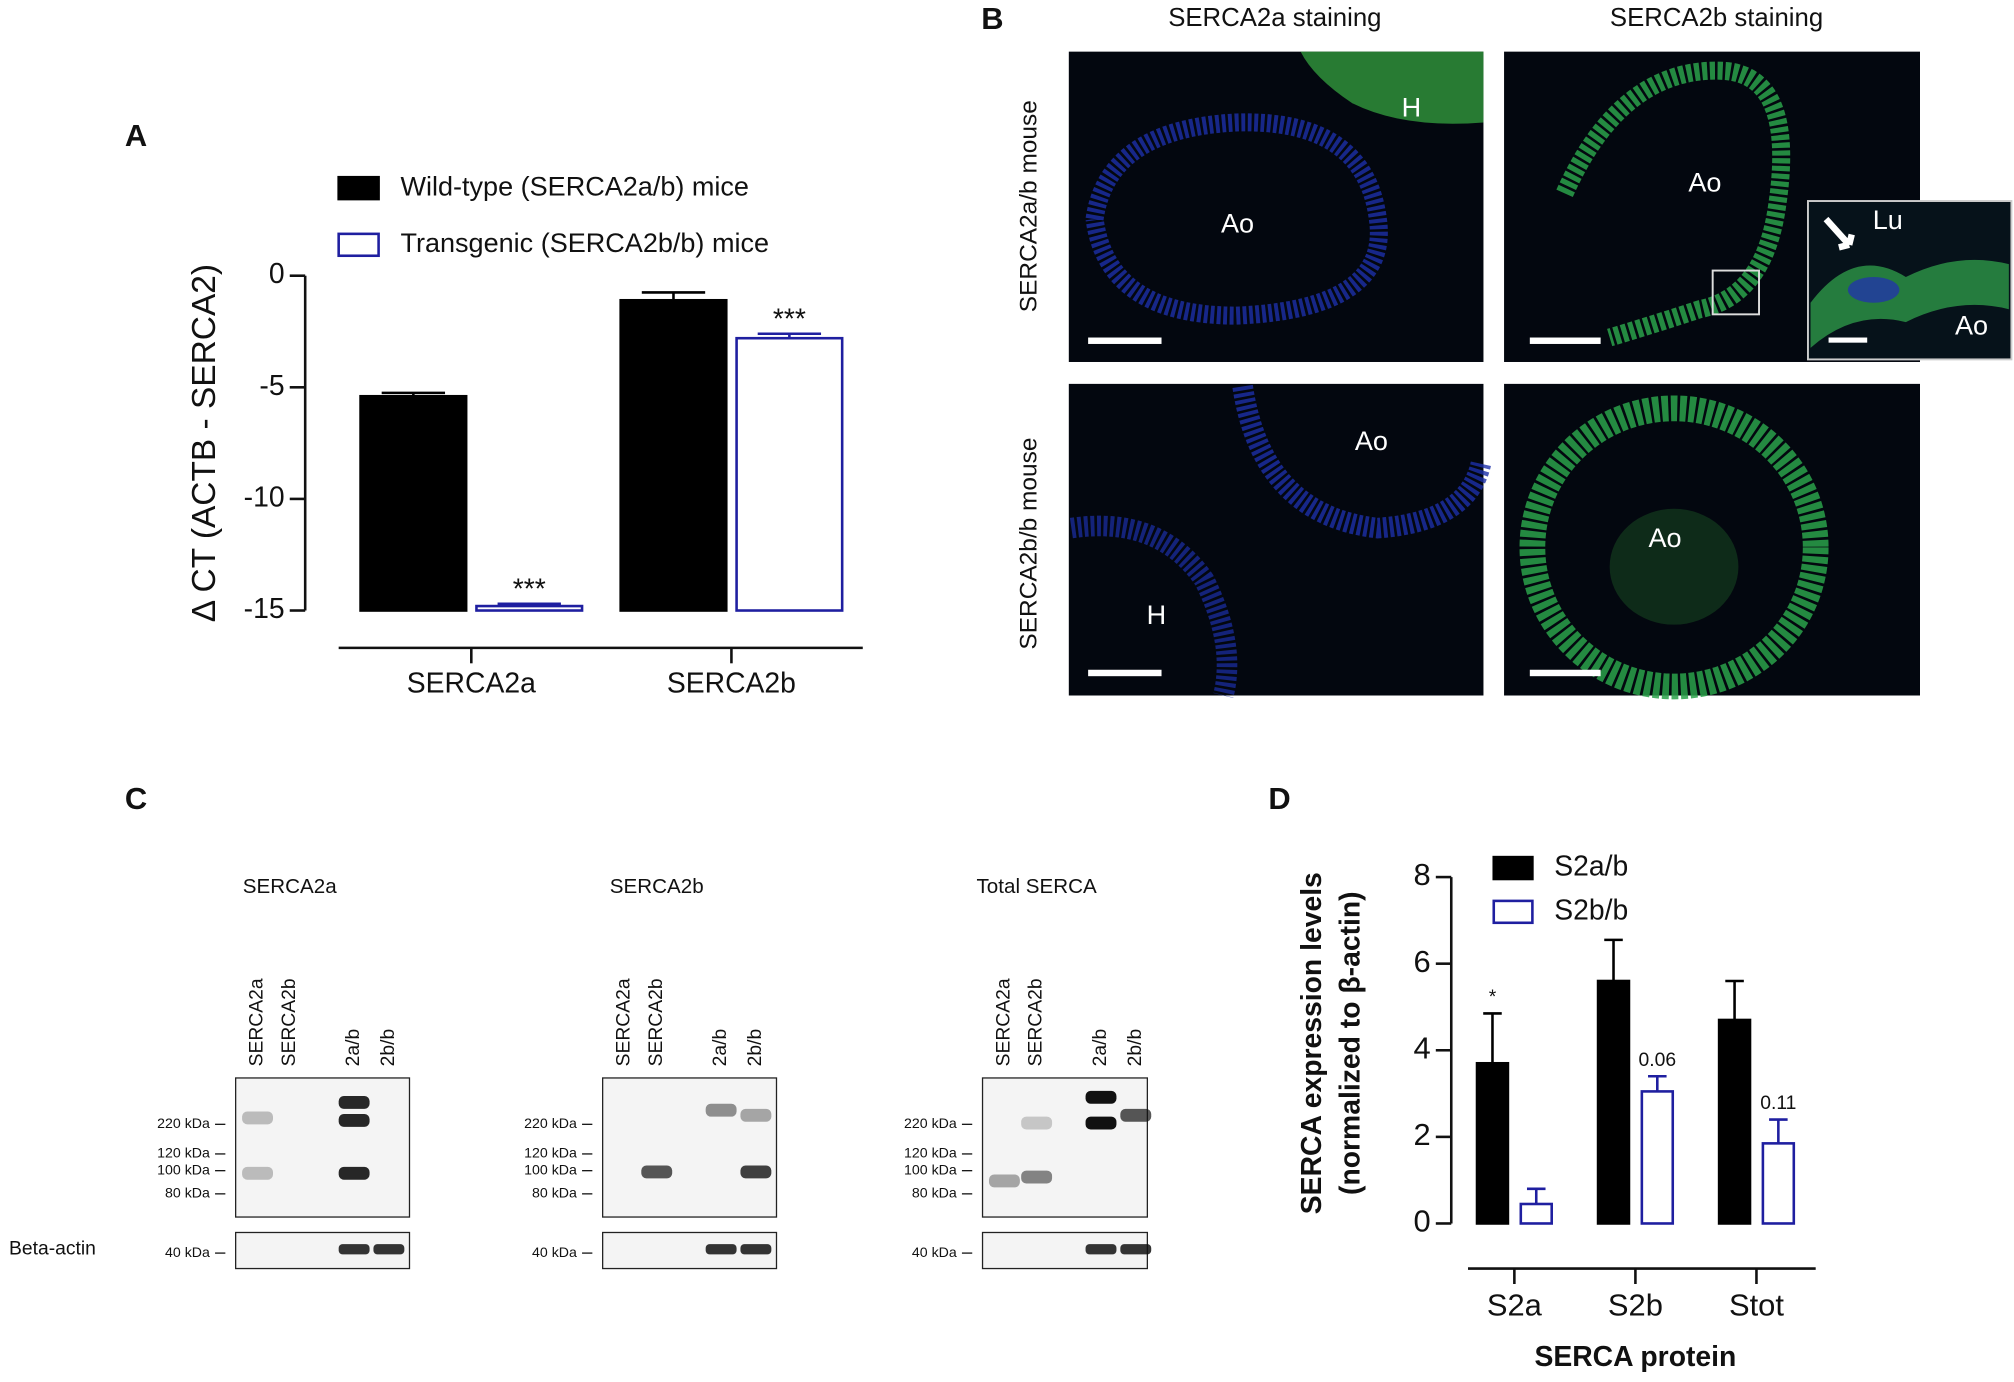 This screenshot has height=1382, width=2014. I want to click on blot, so click(323, 1147).